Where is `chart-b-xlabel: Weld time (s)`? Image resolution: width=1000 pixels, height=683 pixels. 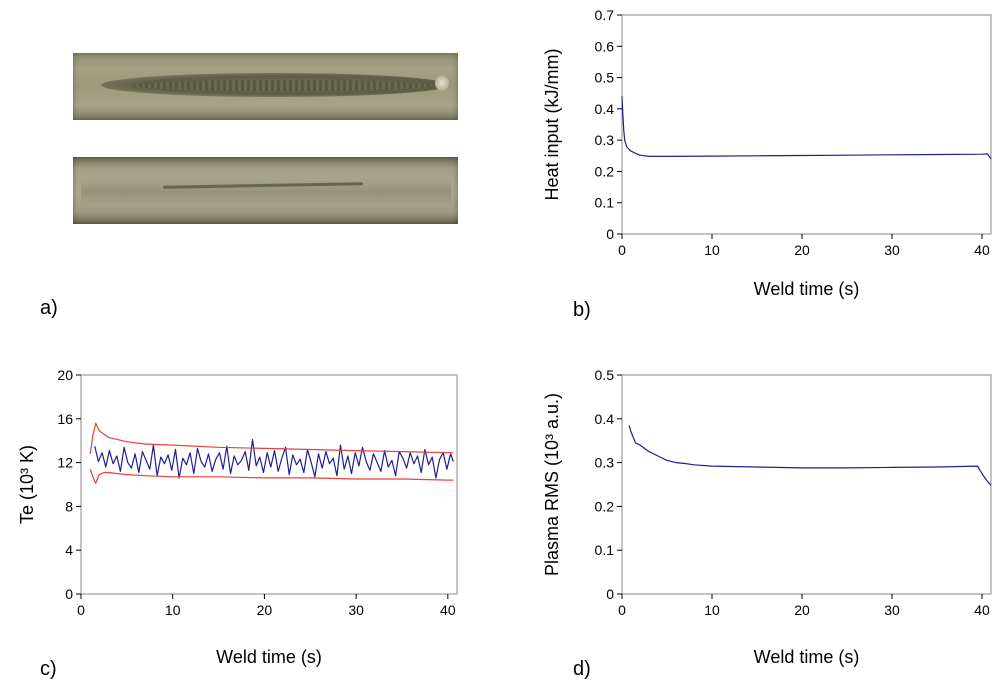
chart-b-xlabel: Weld time (s) is located at coordinates (807, 289).